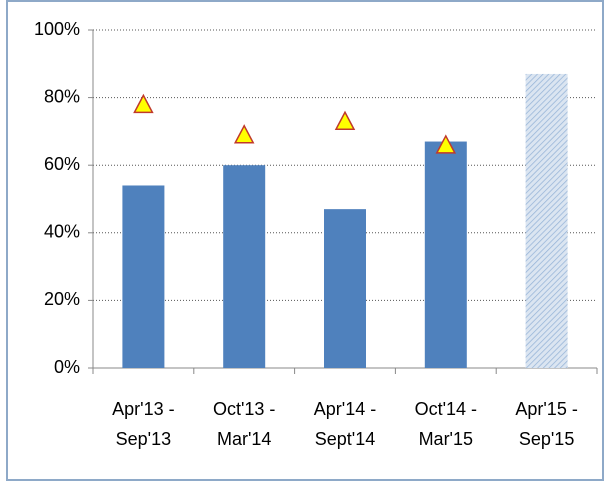  What do you see at coordinates (62, 232) in the screenshot?
I see `y-tick-label: 40%` at bounding box center [62, 232].